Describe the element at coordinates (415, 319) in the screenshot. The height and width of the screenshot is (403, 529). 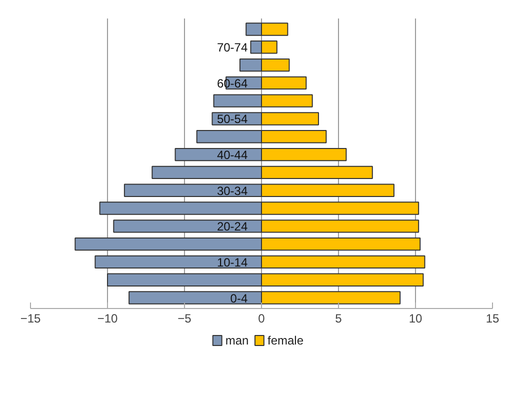
I see `x-tick-label: 10` at that location.